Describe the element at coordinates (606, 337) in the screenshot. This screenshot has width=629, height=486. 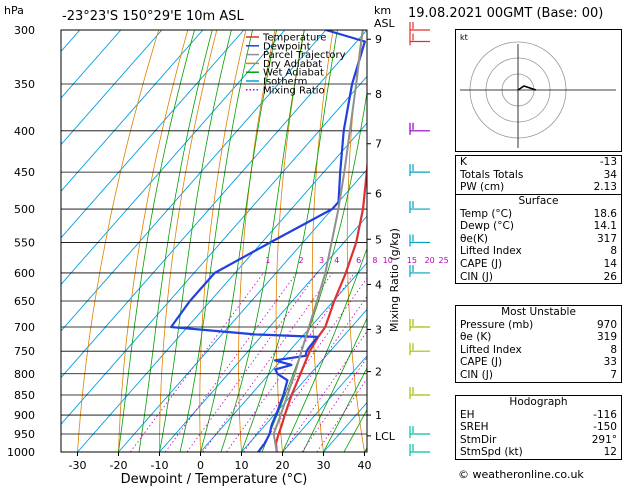
I see `row-value: 319` at that location.